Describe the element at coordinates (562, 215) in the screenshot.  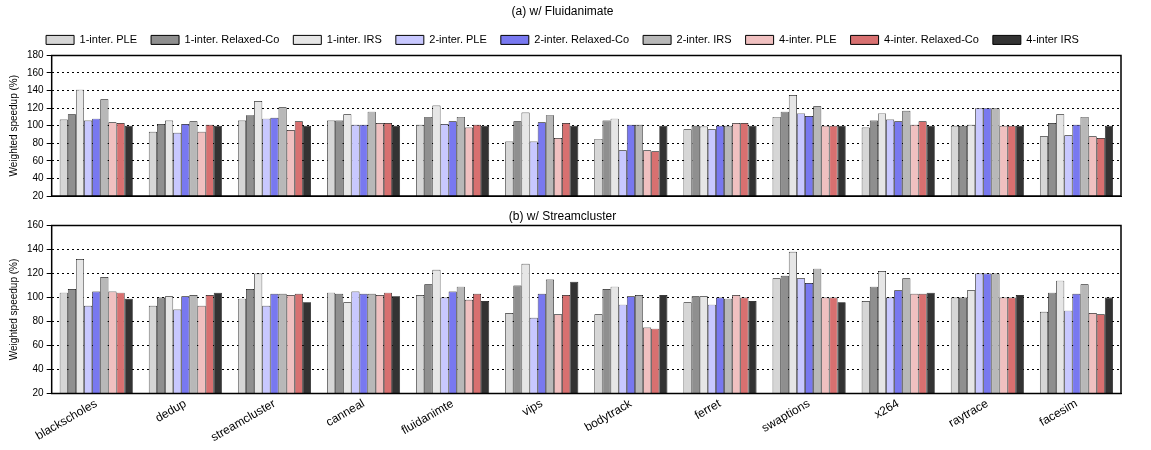
I see `chart-title: (b) w/ Streamcluster` at that location.